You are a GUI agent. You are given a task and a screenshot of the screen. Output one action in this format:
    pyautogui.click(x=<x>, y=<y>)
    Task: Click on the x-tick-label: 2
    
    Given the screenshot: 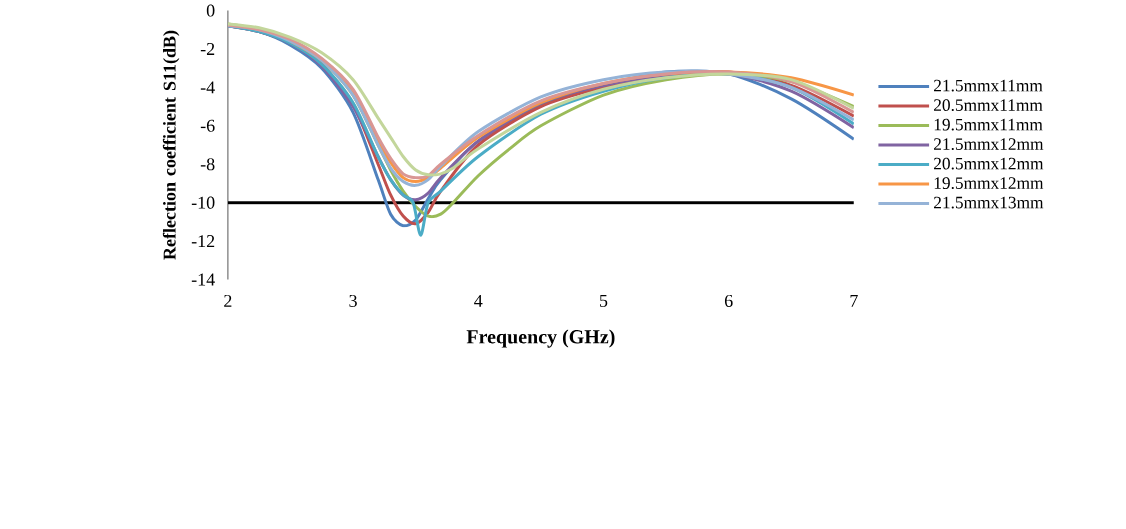 What is the action you would take?
    pyautogui.click(x=228, y=300)
    